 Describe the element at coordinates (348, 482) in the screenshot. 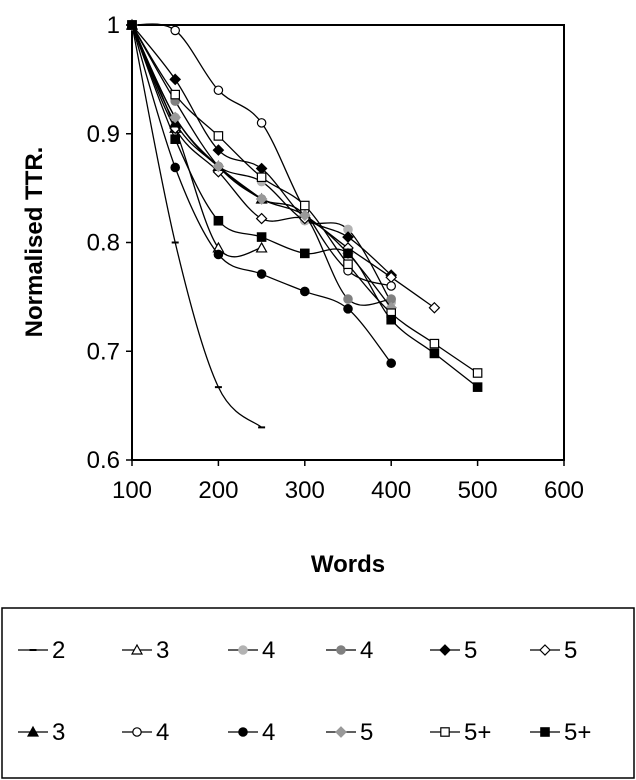

I see `x-axis: 100 200 300 400 500 600` at that location.